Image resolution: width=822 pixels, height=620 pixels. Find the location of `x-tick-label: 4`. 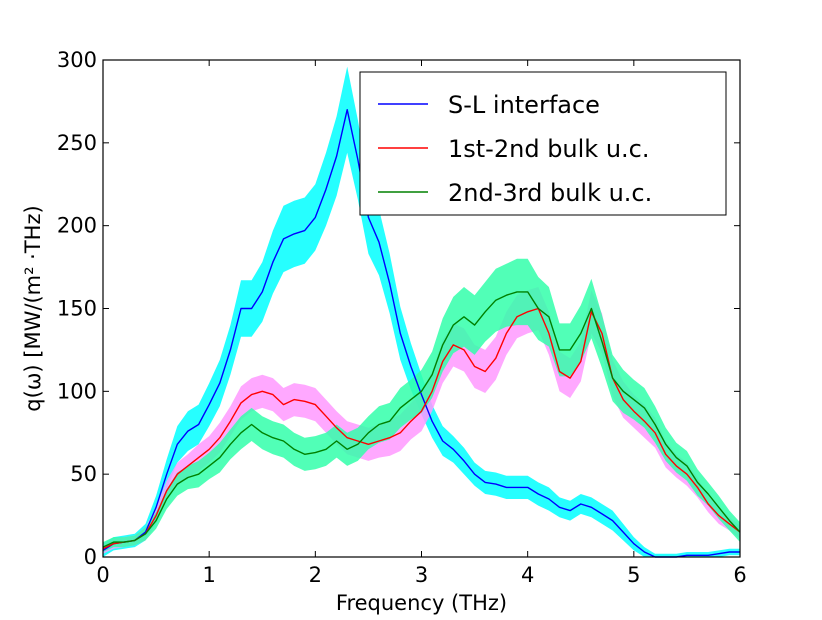

x-tick-label: 4 is located at coordinates (527, 575).